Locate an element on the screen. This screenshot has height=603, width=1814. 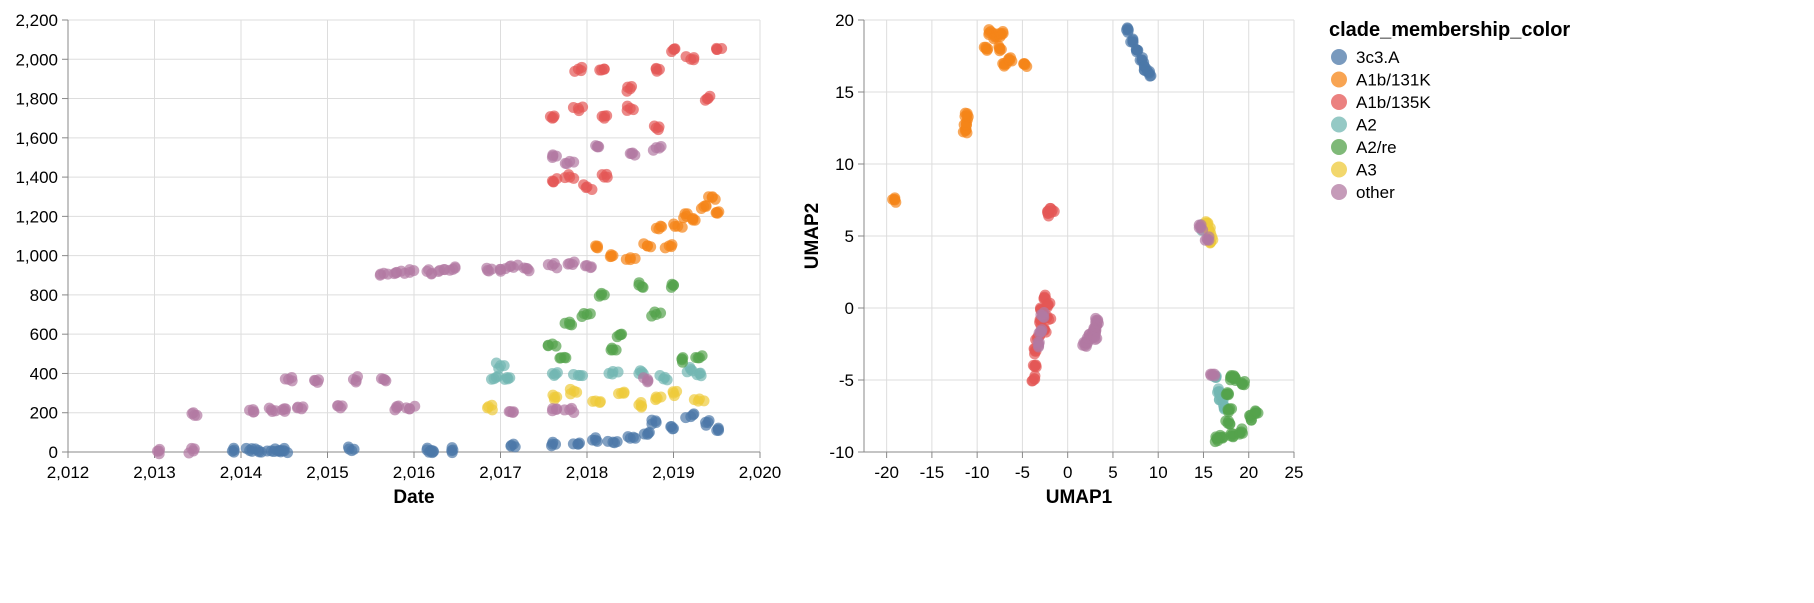
x-tick-label: 2,014 is located at coordinates (241, 472).